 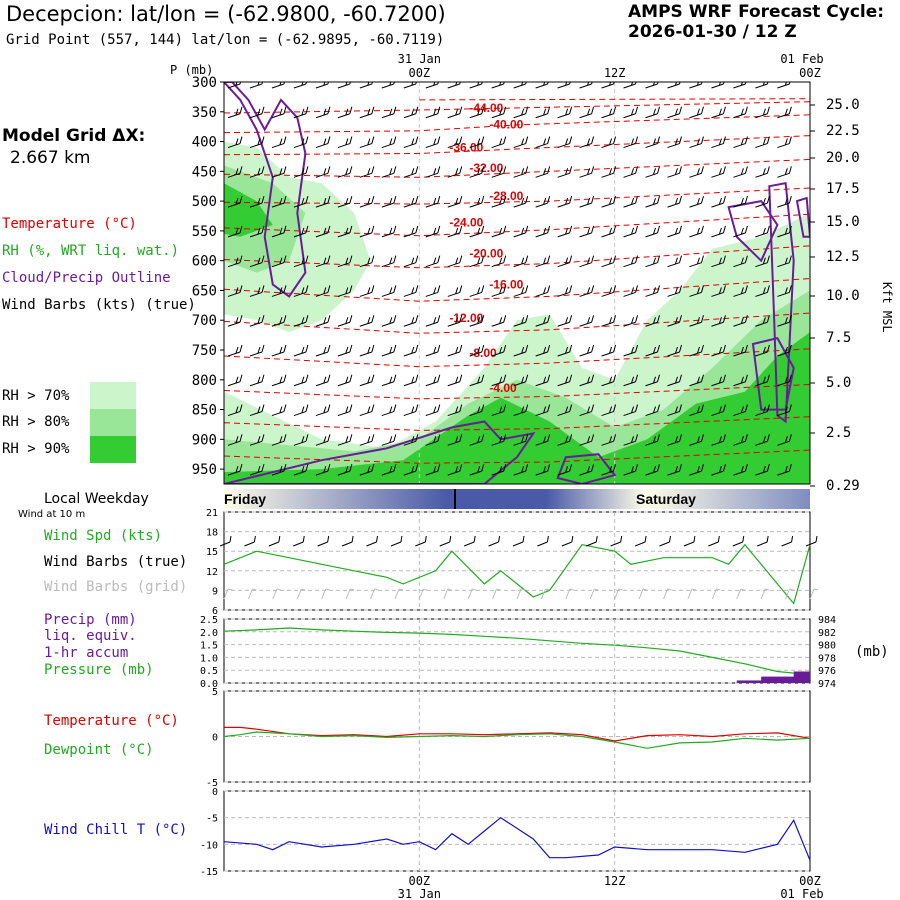 I want to click on pressure-tick-label: 976, so click(x=827, y=671).